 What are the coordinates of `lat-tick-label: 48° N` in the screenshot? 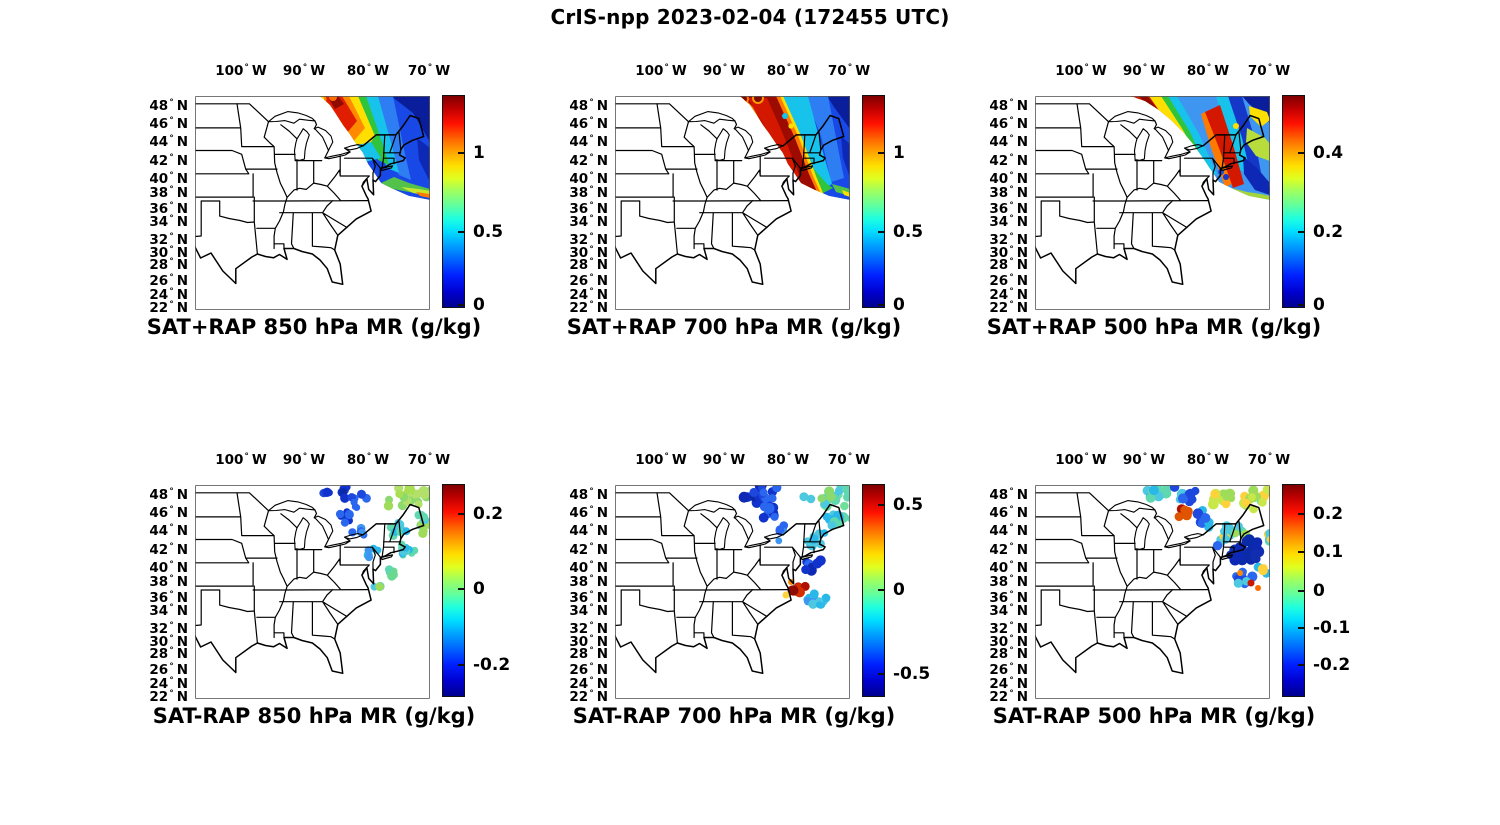 It's located at (159, 495).